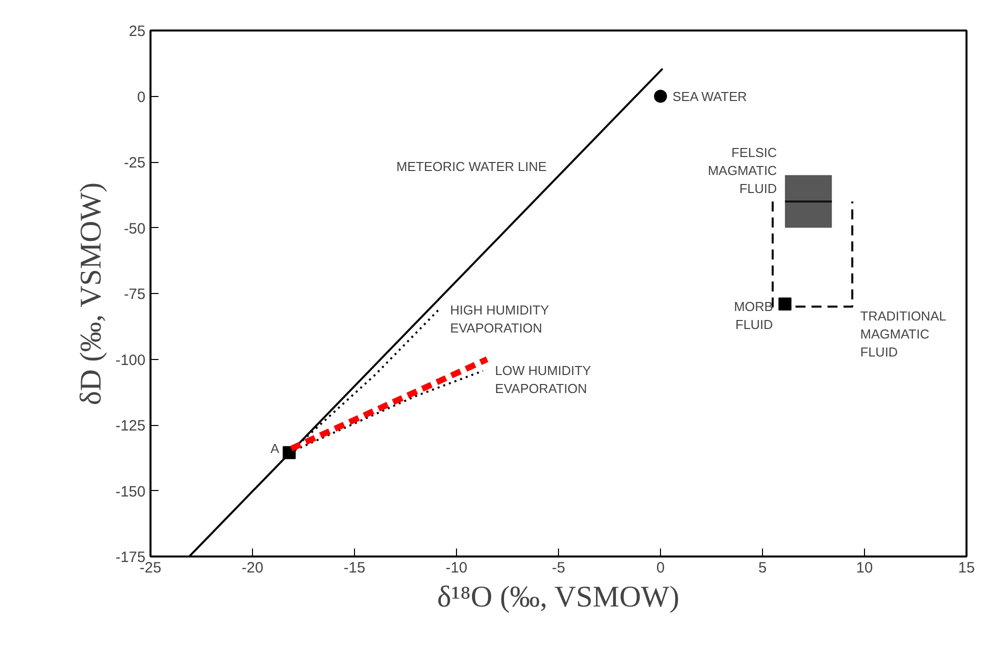  What do you see at coordinates (275, 448) in the screenshot?
I see `annotation: A` at bounding box center [275, 448].